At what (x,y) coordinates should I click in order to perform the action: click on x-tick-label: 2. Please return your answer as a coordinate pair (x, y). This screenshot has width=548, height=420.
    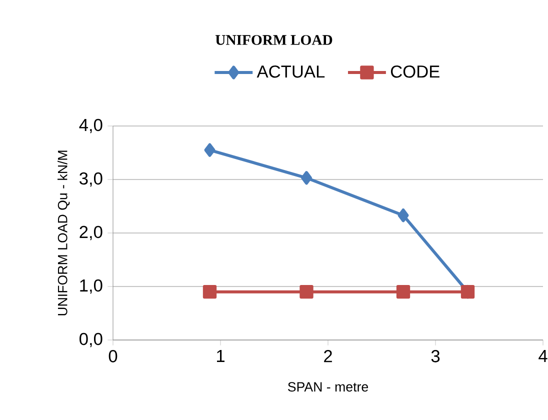
    Looking at the image, I should click on (328, 356).